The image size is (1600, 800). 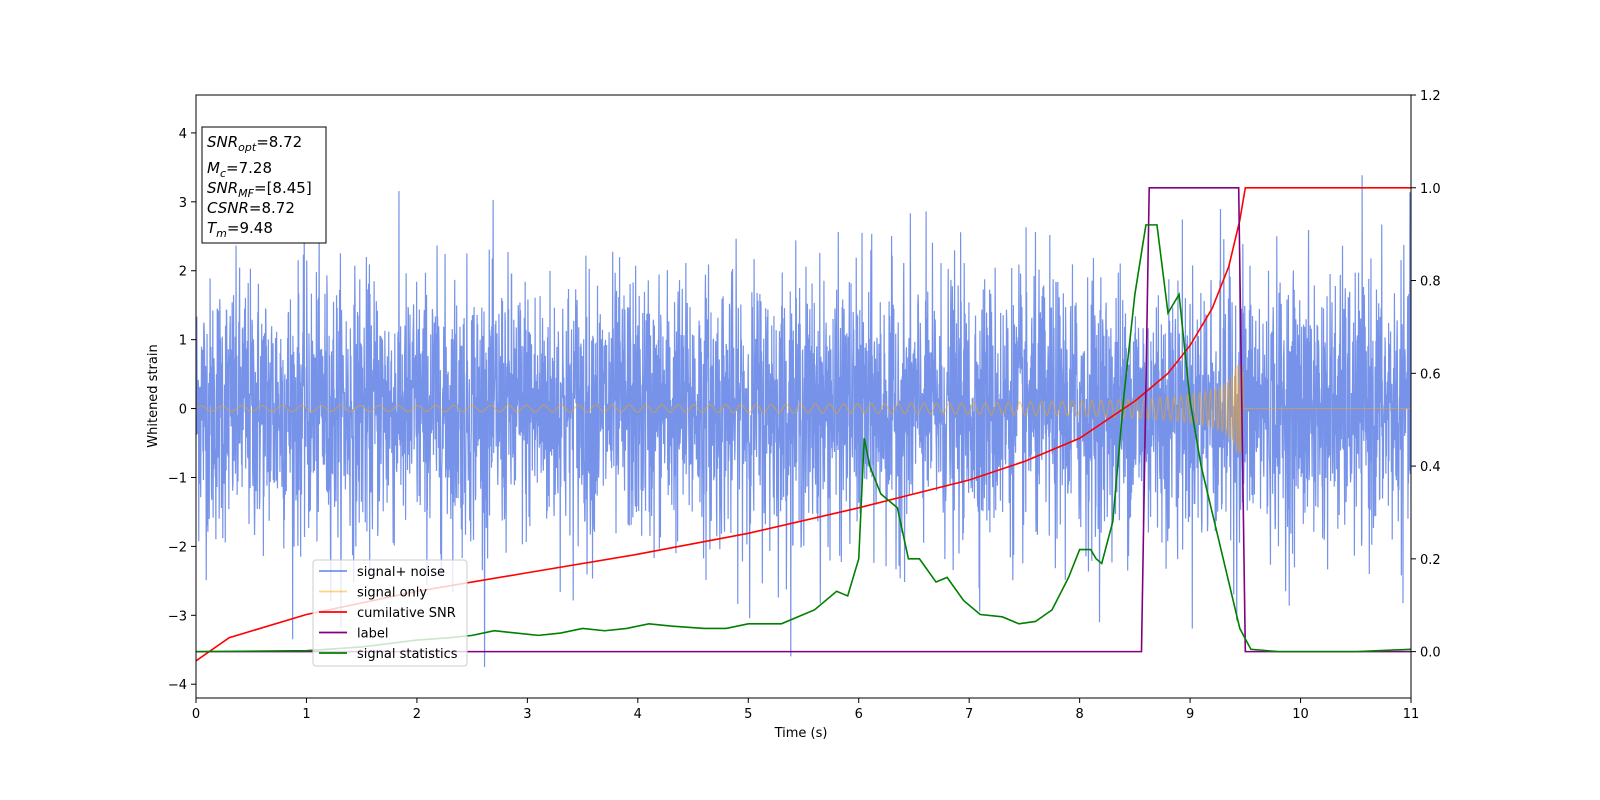 What do you see at coordinates (803, 409) in the screenshot?
I see `series-signal-only` at bounding box center [803, 409].